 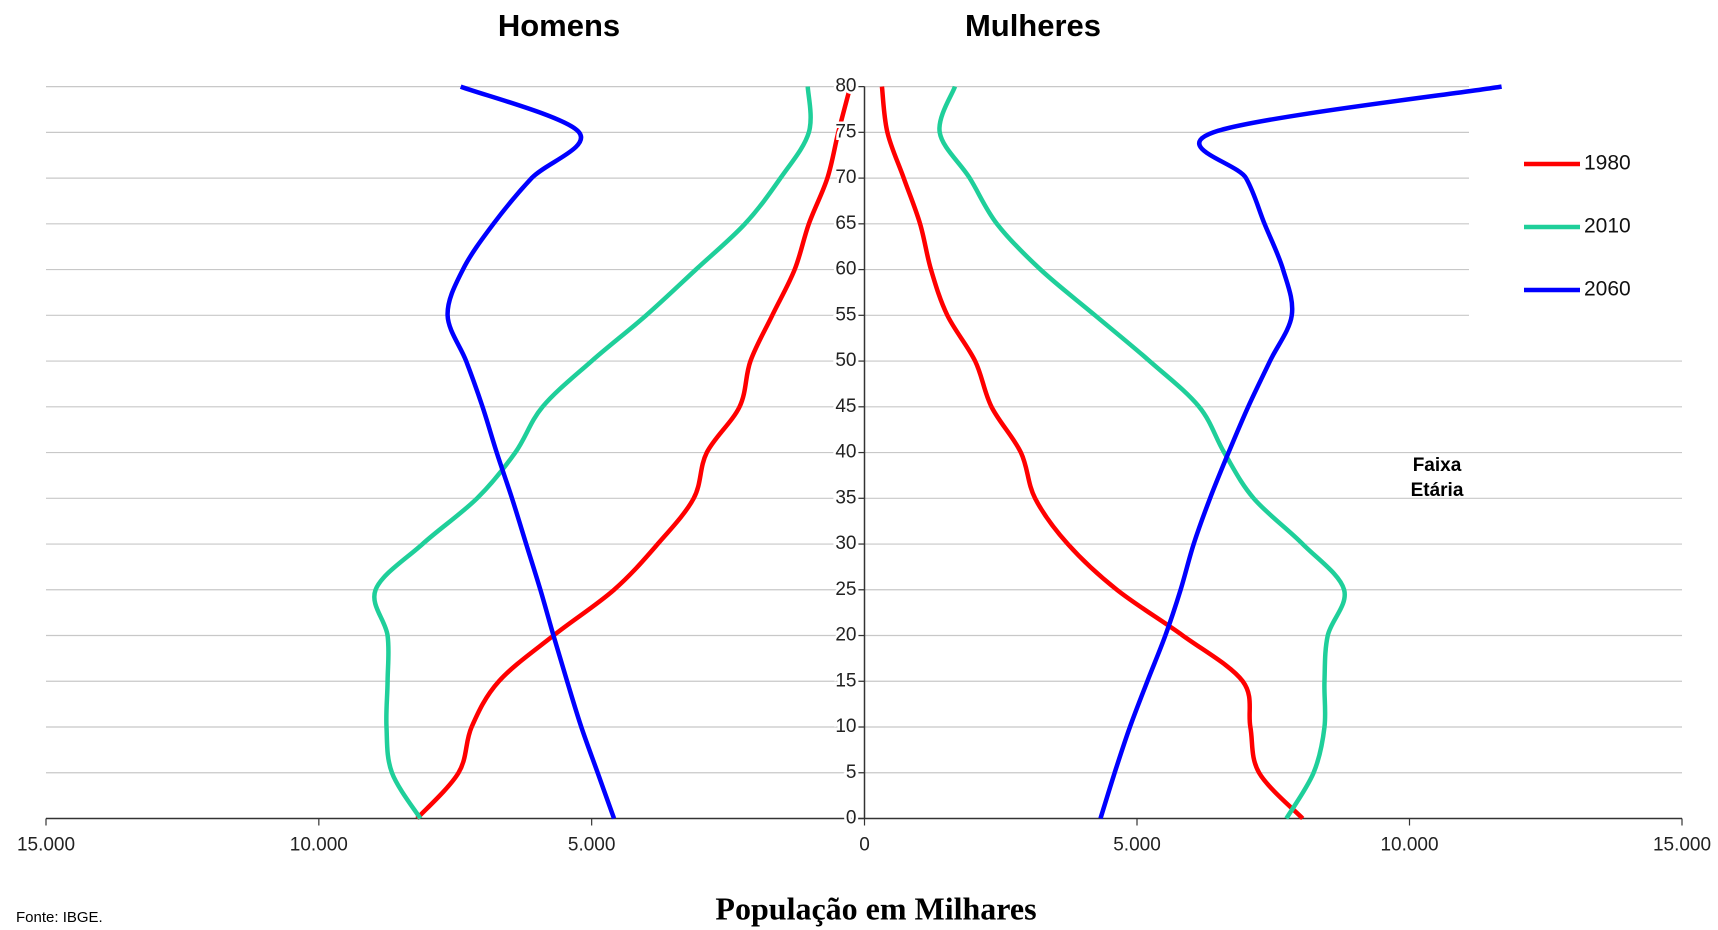 What do you see at coordinates (845, 131) in the screenshot?
I see `y-tick-label: 75` at bounding box center [845, 131].